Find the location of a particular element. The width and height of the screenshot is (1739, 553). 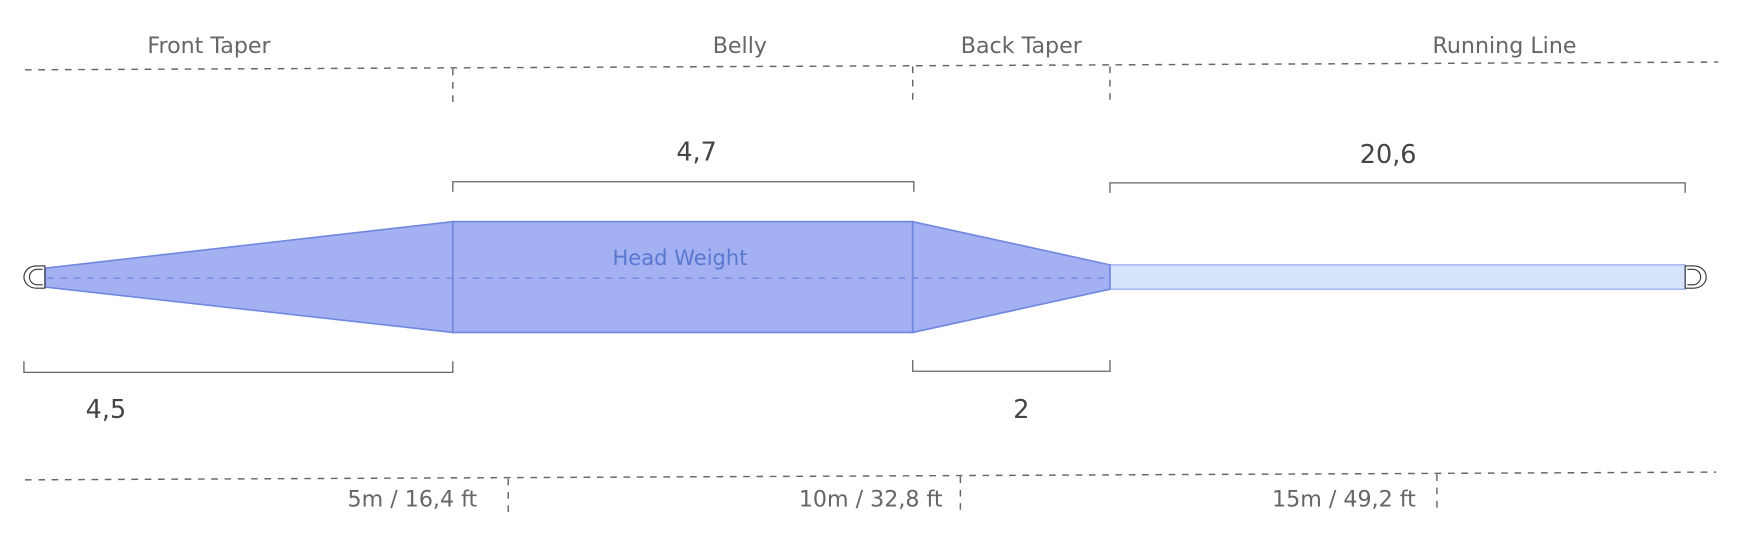

belly-length-bracket is located at coordinates (683, 186).